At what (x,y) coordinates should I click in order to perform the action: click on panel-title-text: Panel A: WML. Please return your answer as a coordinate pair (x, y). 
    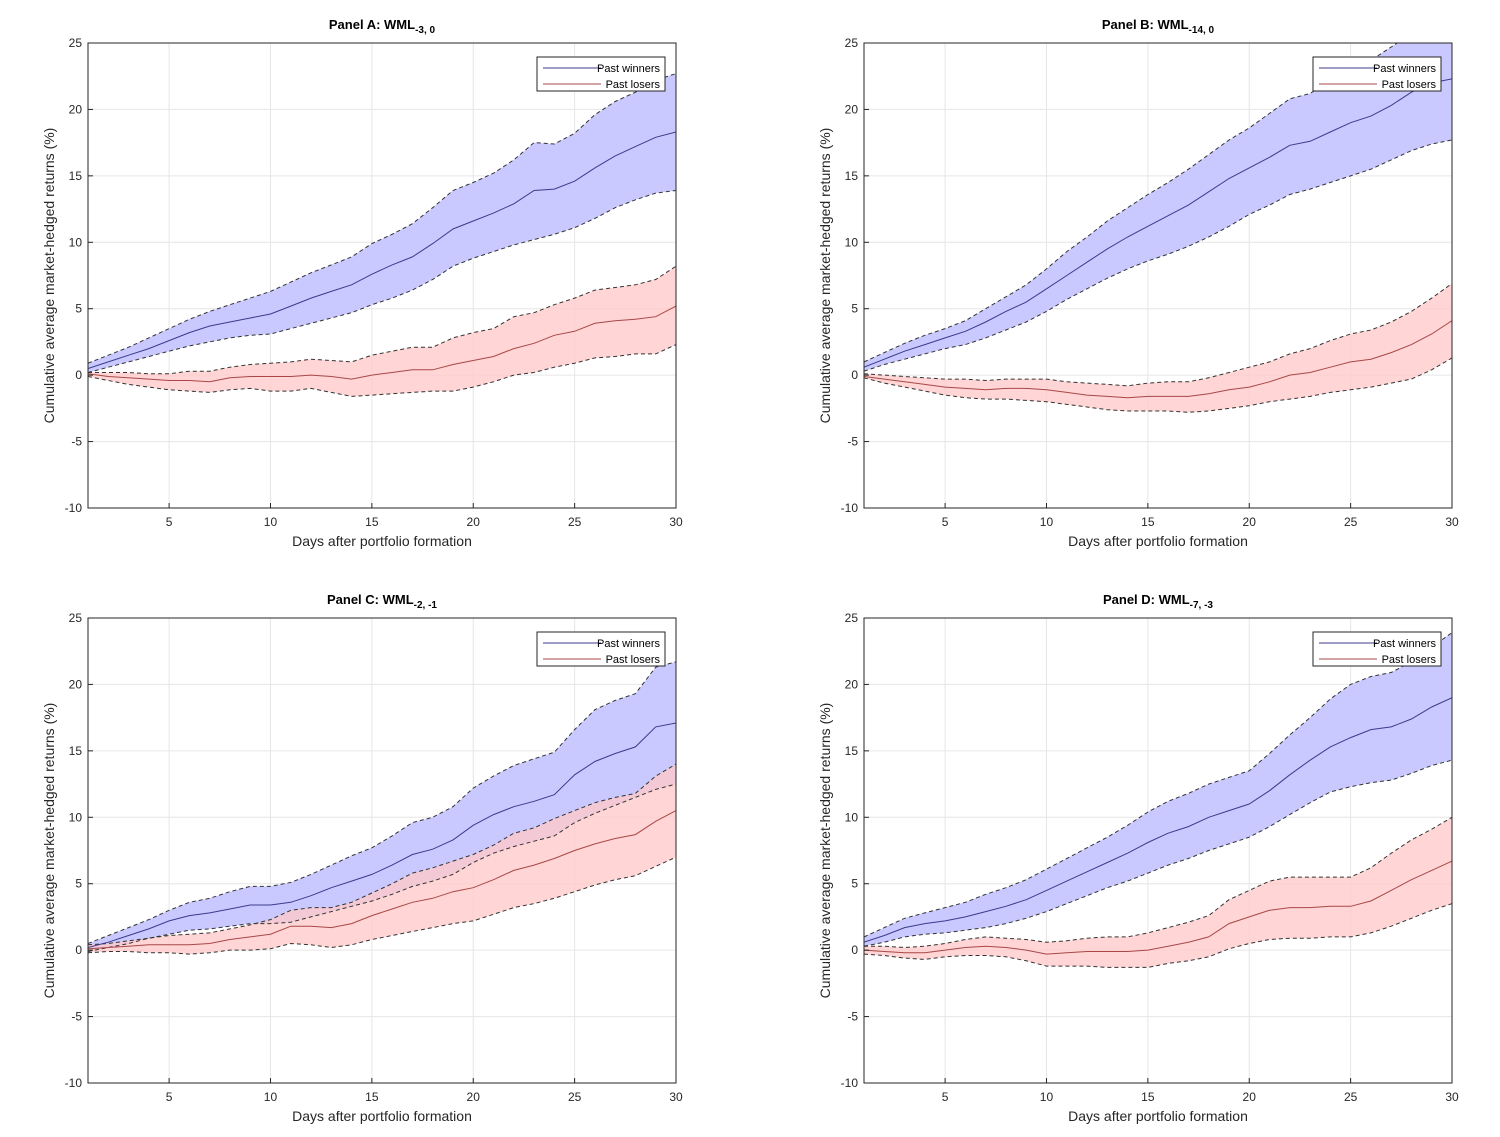
    Looking at the image, I should click on (372, 24).